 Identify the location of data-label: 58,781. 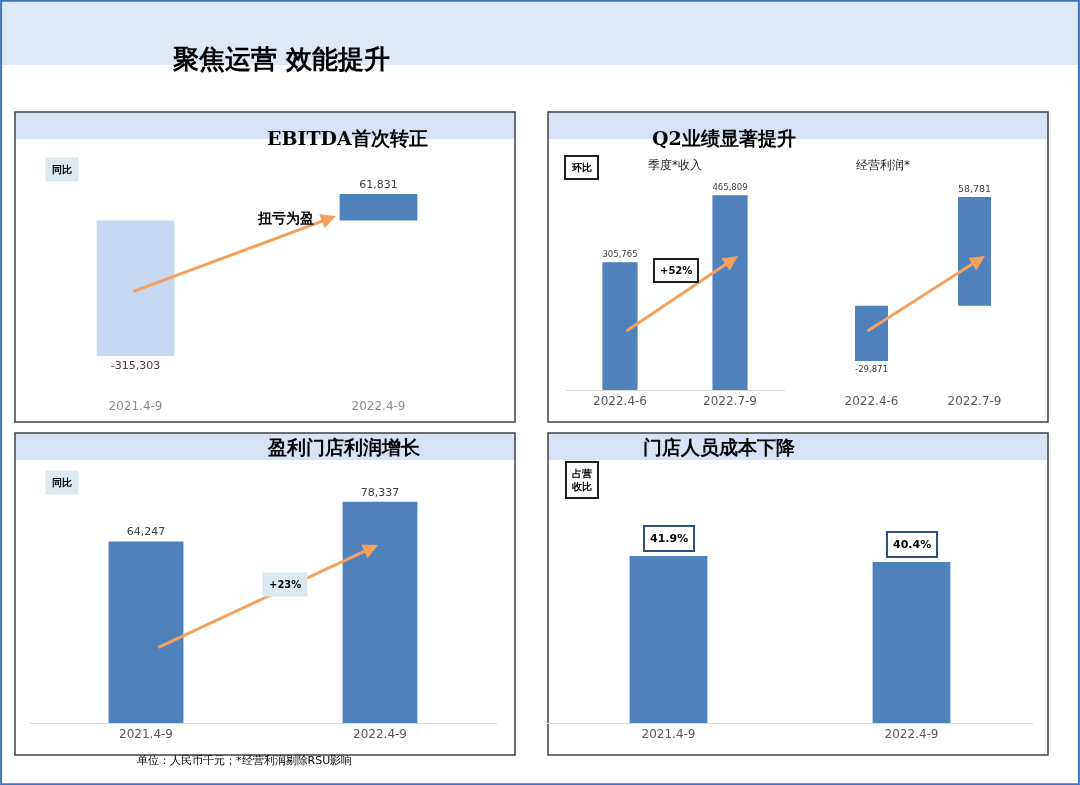
(974, 188).